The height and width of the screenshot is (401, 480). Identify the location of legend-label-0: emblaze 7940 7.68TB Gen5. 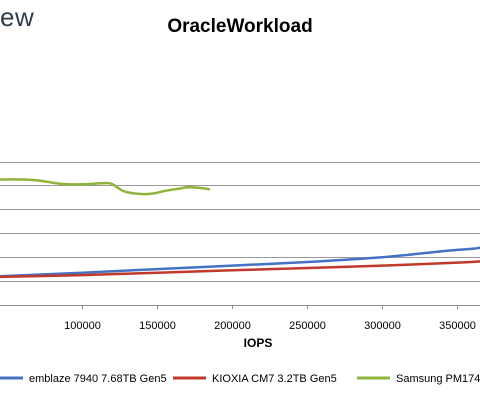
(98, 379).